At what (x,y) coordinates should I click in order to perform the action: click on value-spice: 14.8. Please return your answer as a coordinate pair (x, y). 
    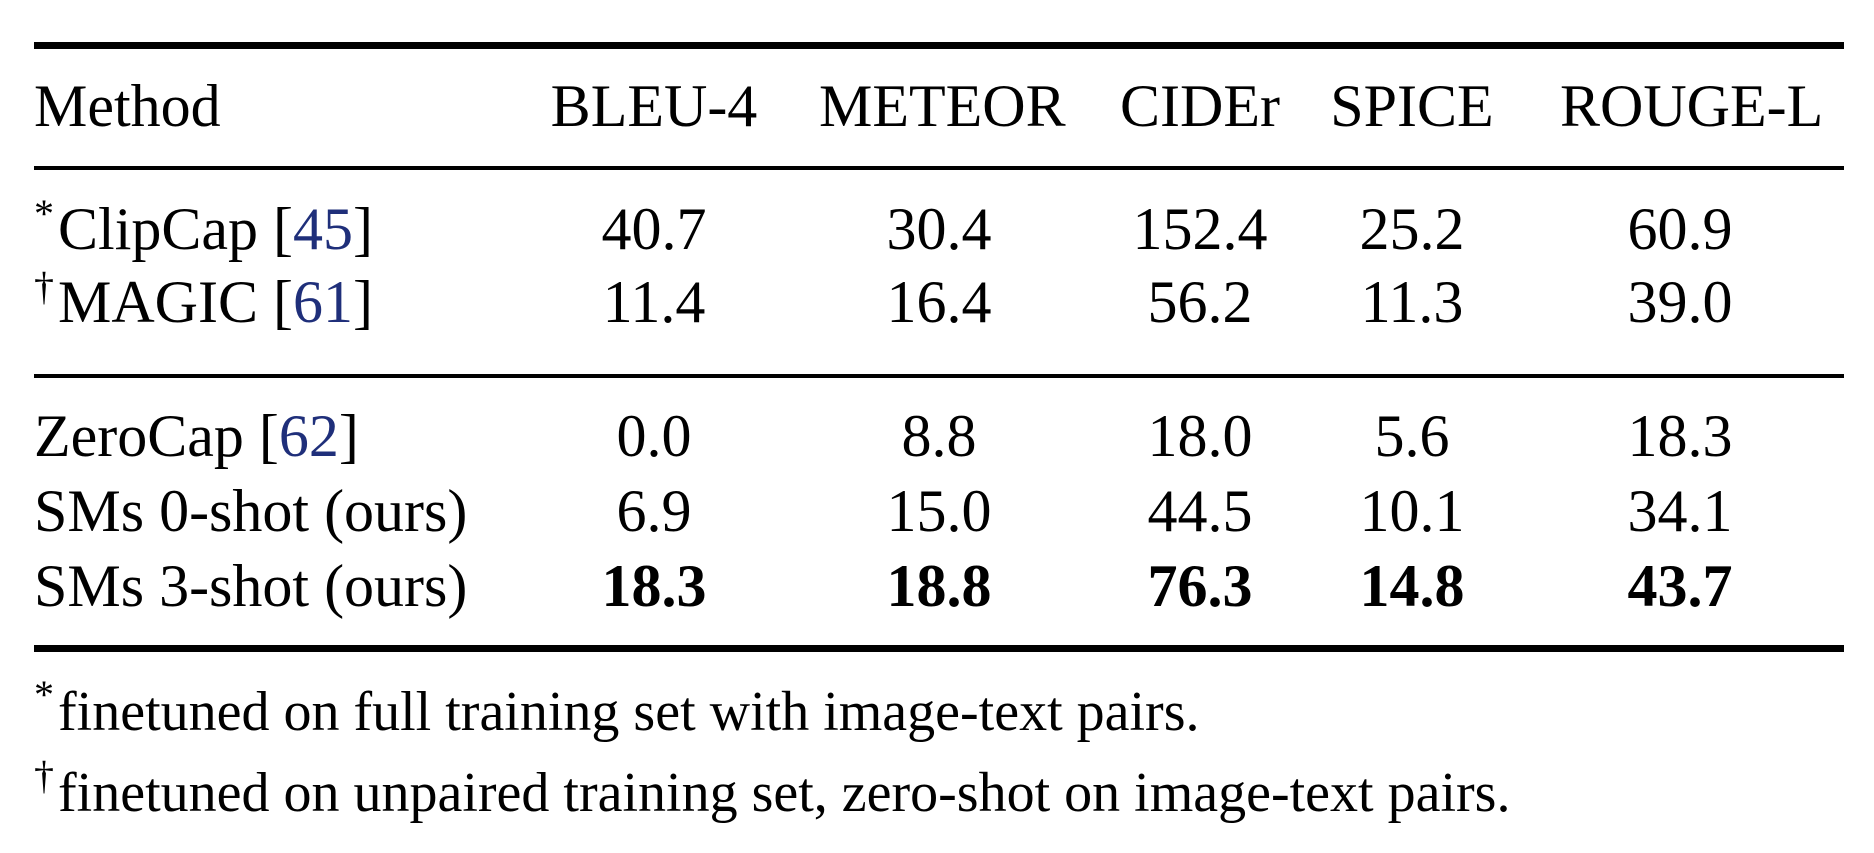
    Looking at the image, I should click on (1412, 586).